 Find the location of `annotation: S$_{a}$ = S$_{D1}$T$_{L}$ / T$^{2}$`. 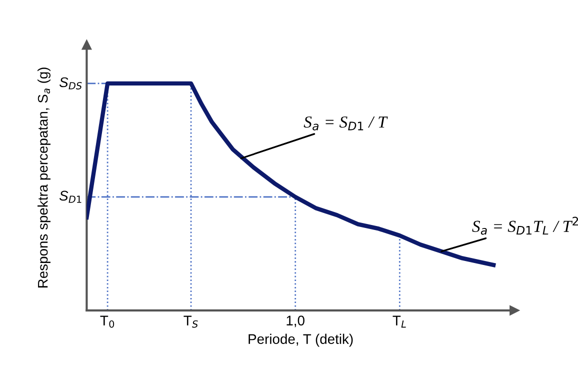

annotation: S$_{a}$ = S$_{D1}$T$_{L}$ / T$^{2}$ is located at coordinates (525, 225).